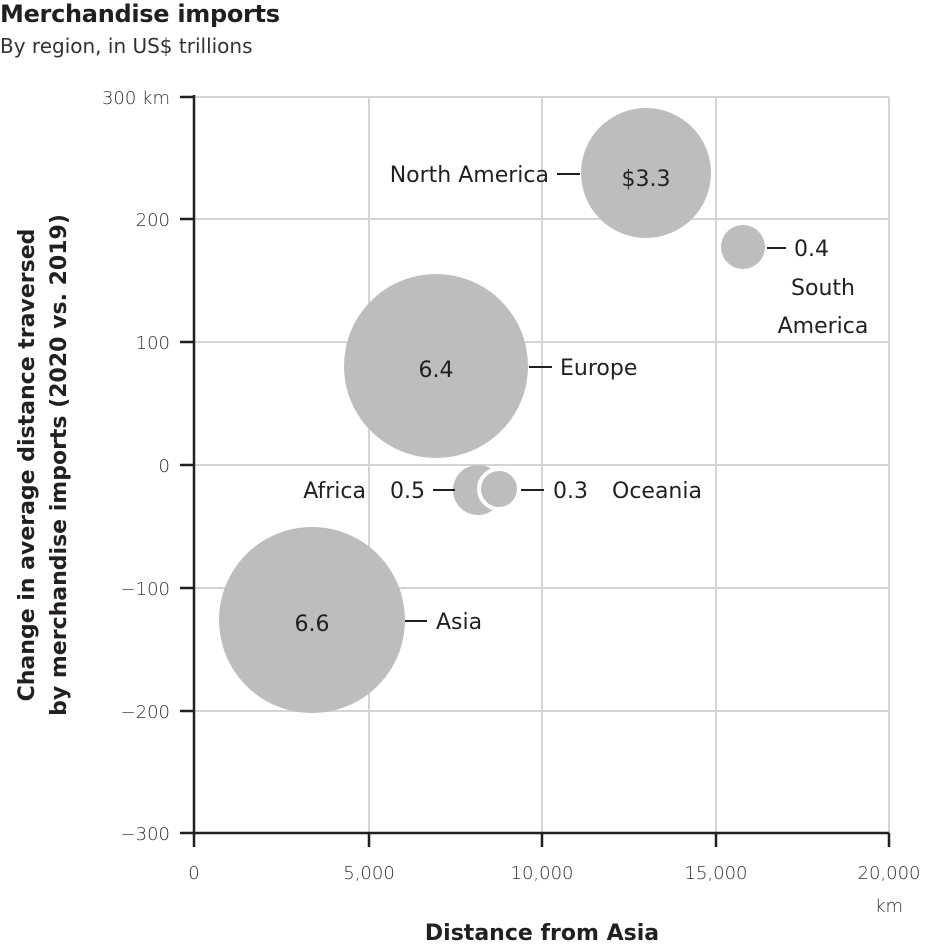 The image size is (931, 944). What do you see at coordinates (811, 249) in the screenshot?
I see `value-south-america: 0.4` at bounding box center [811, 249].